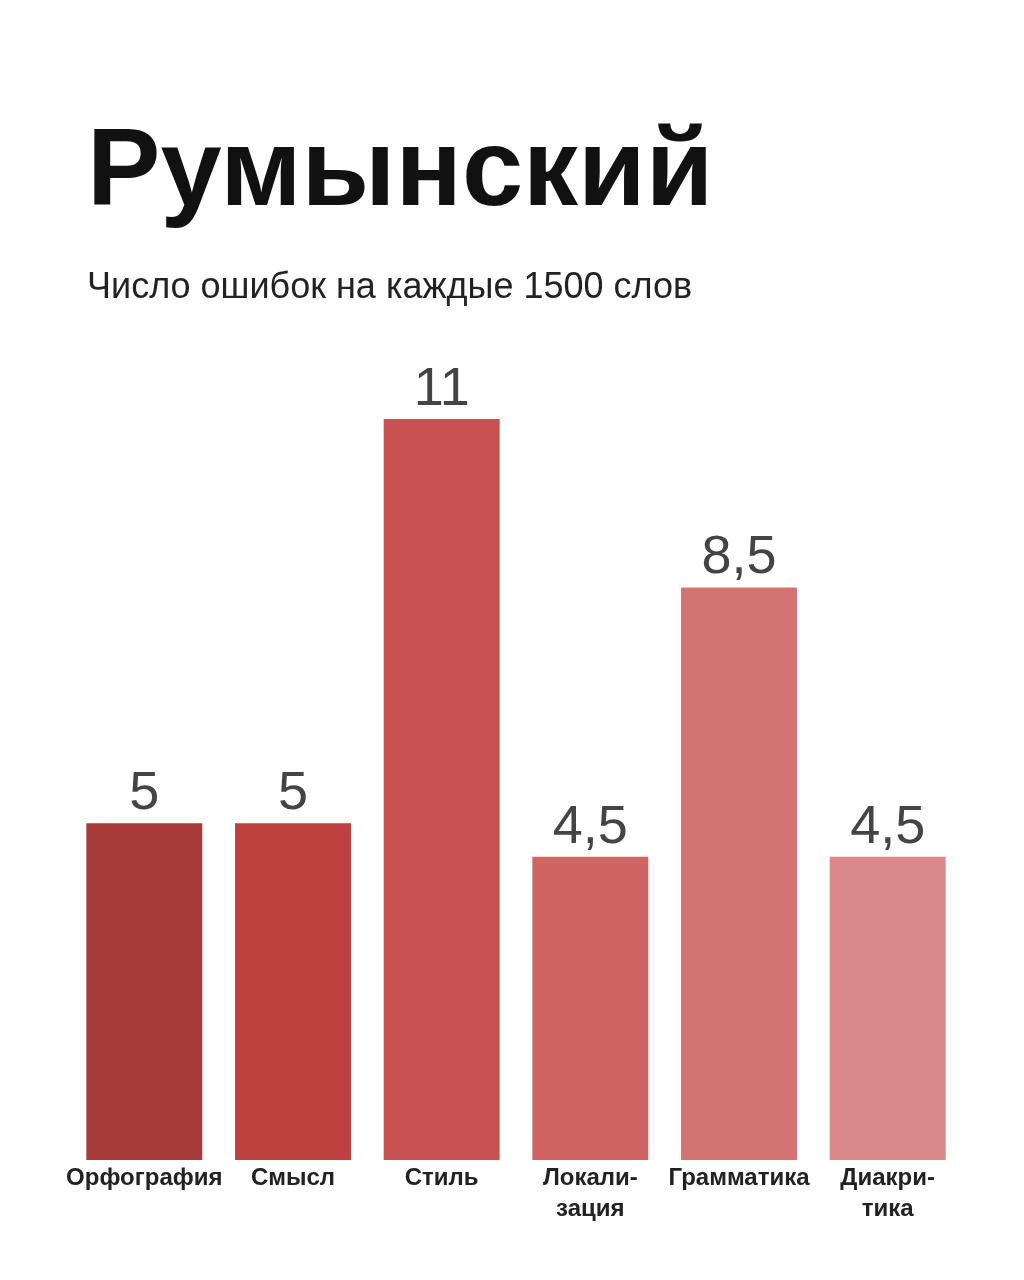 The width and height of the screenshot is (1024, 1280). Describe the element at coordinates (441, 1176) in the screenshot. I see `x-tick-label: Стиль` at that location.